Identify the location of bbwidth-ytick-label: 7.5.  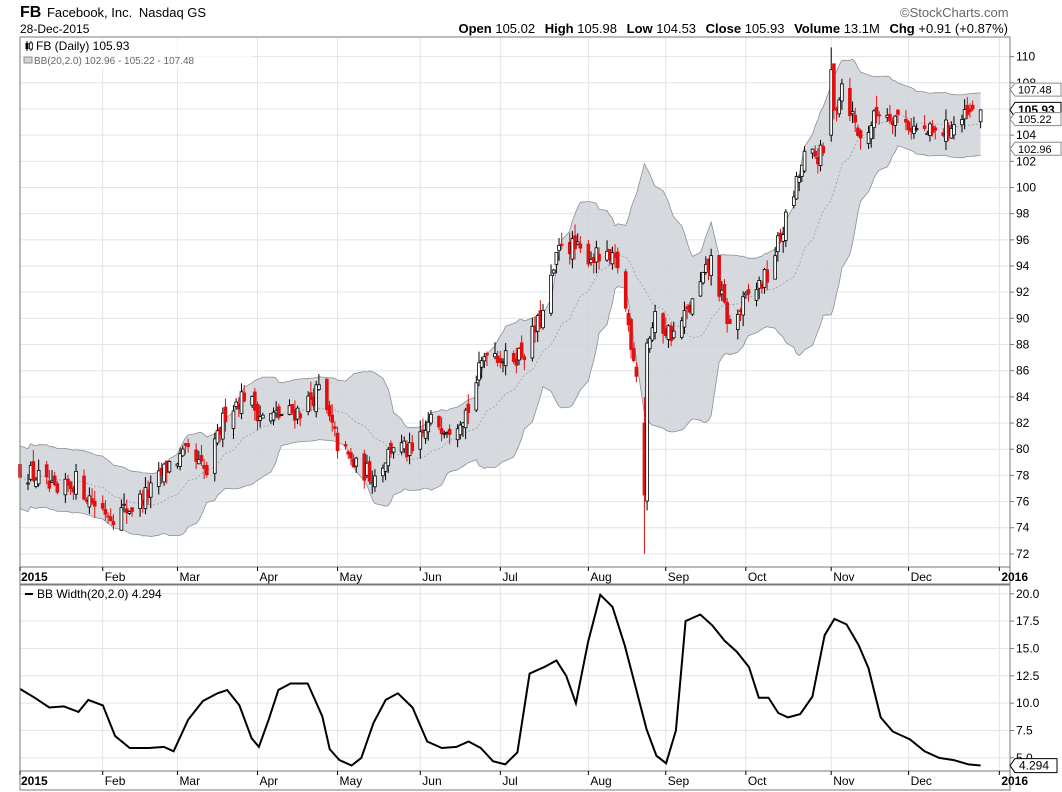
(1024, 731).